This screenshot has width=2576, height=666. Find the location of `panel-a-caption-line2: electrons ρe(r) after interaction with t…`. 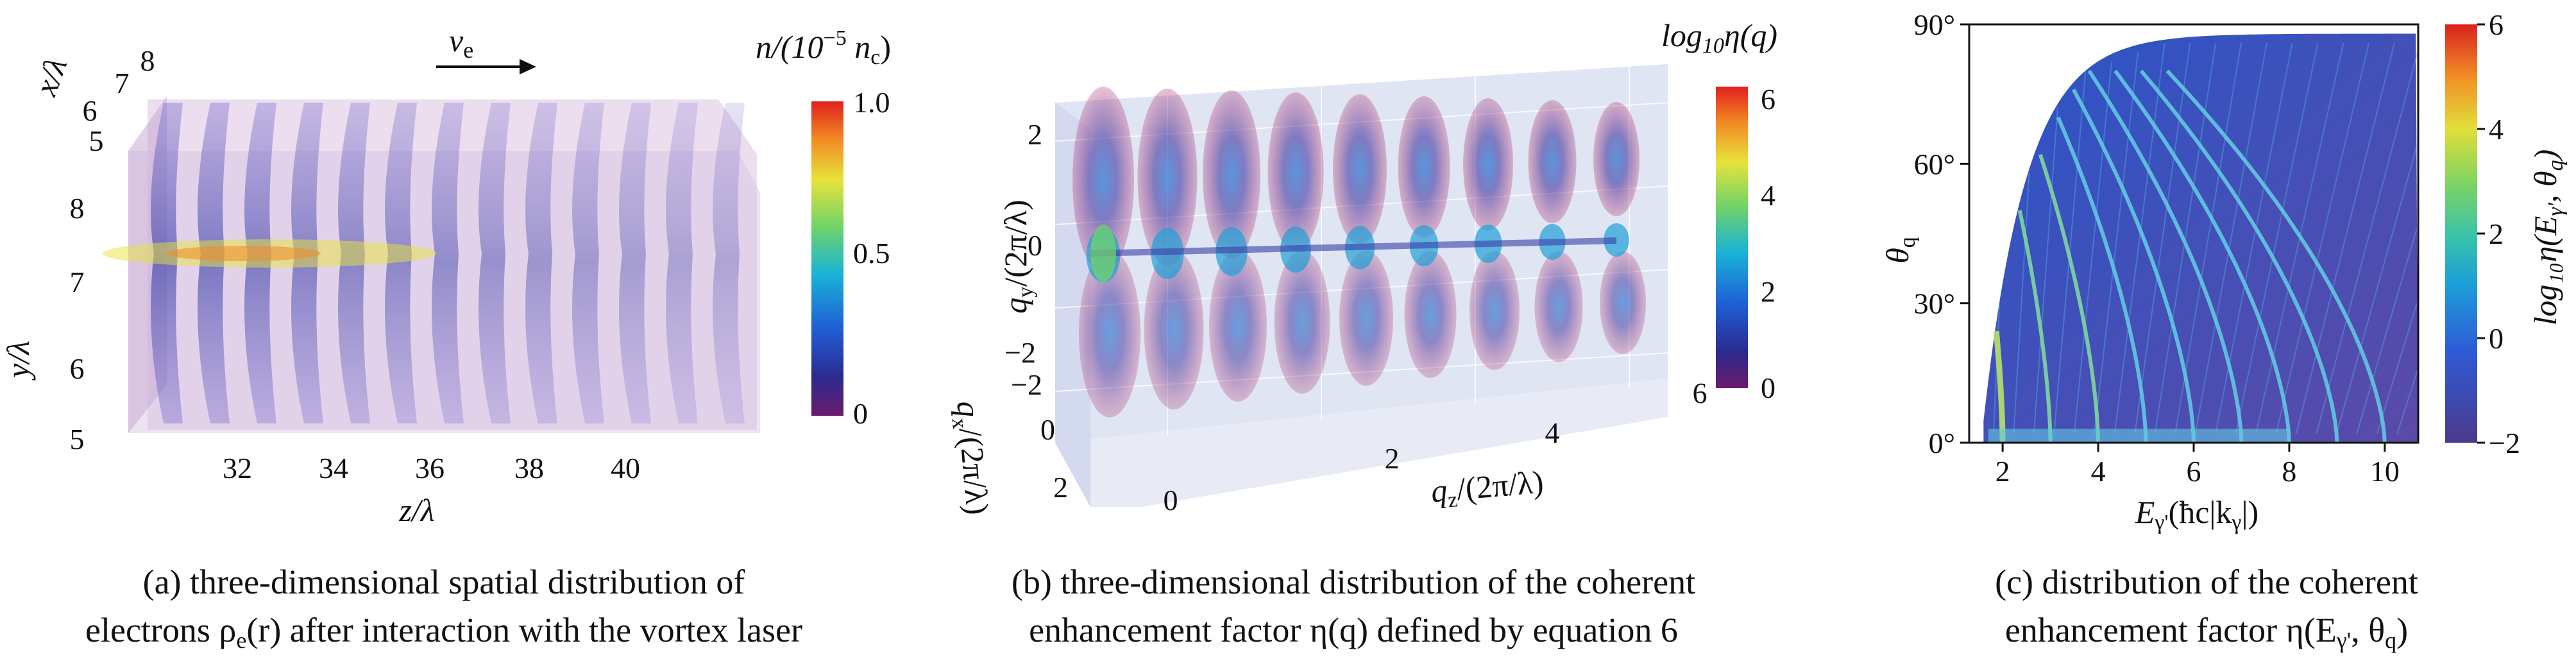

panel-a-caption-line2: electrons ρe(r) after interaction with t… is located at coordinates (443, 632).